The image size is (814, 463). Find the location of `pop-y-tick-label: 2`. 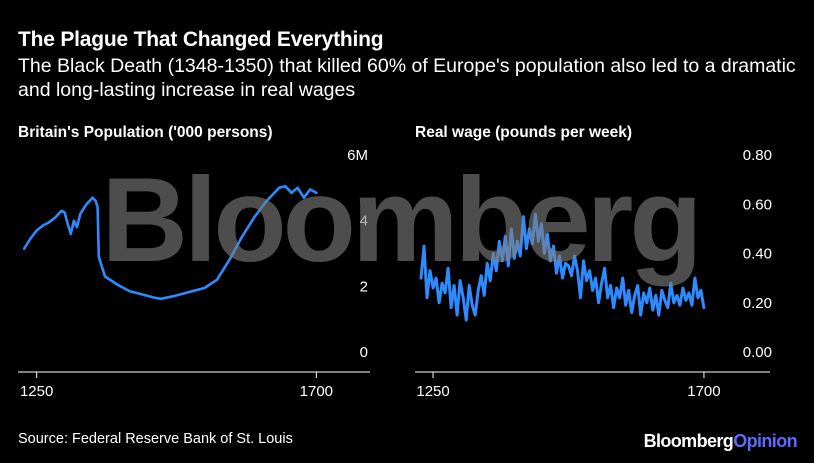

pop-y-tick-label: 2 is located at coordinates (364, 286).